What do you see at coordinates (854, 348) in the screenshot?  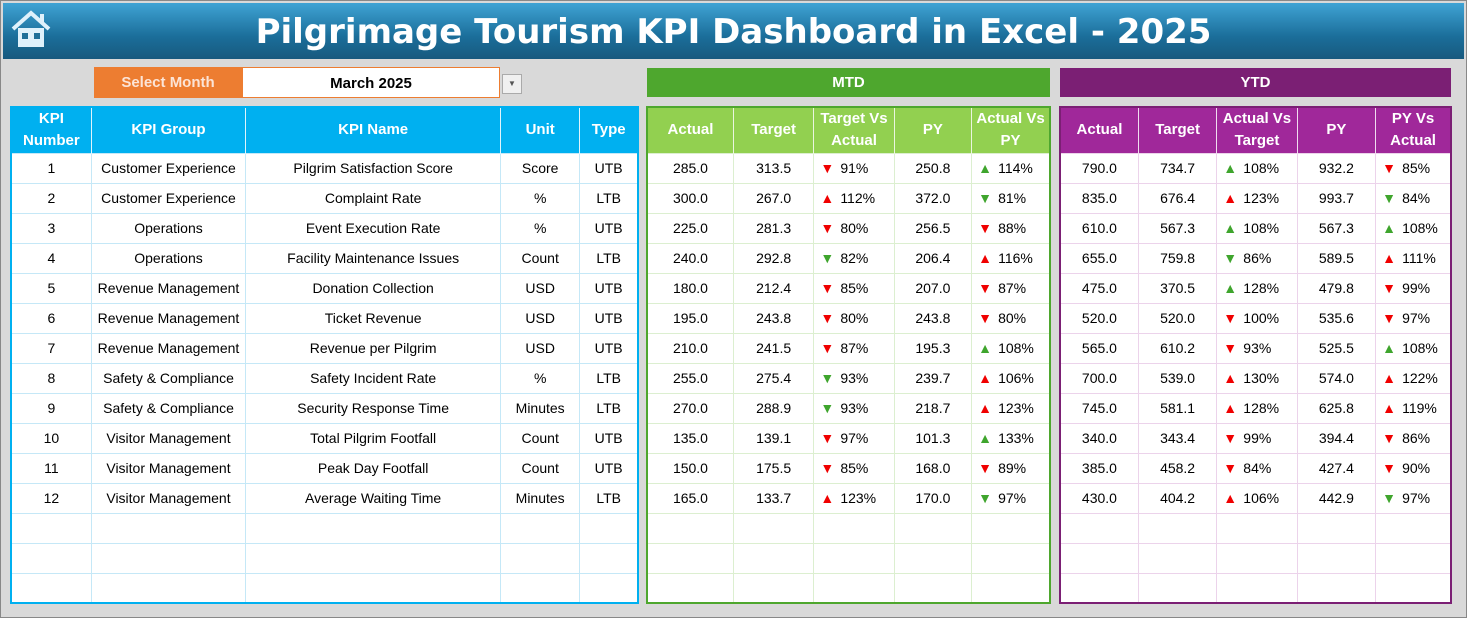 I see `percent-cell: ▼ 87%` at bounding box center [854, 348].